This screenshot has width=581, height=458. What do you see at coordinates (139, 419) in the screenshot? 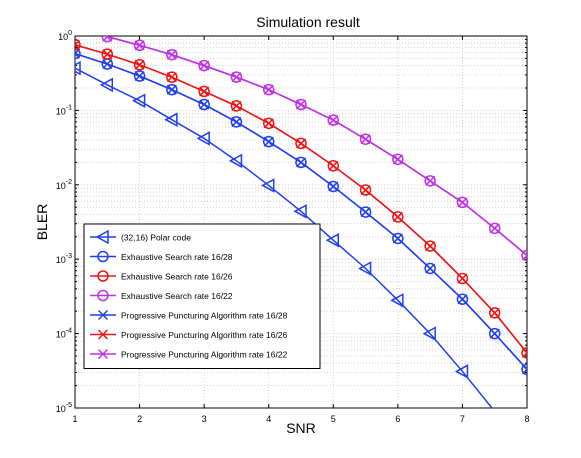
I see `x-tick-label: 2` at bounding box center [139, 419].